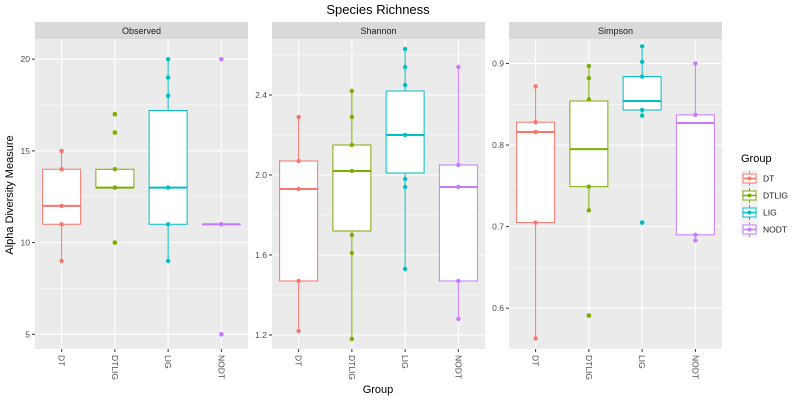  What do you see at coordinates (261, 335) in the screenshot?
I see `y-tick-label: 1.2` at bounding box center [261, 335].